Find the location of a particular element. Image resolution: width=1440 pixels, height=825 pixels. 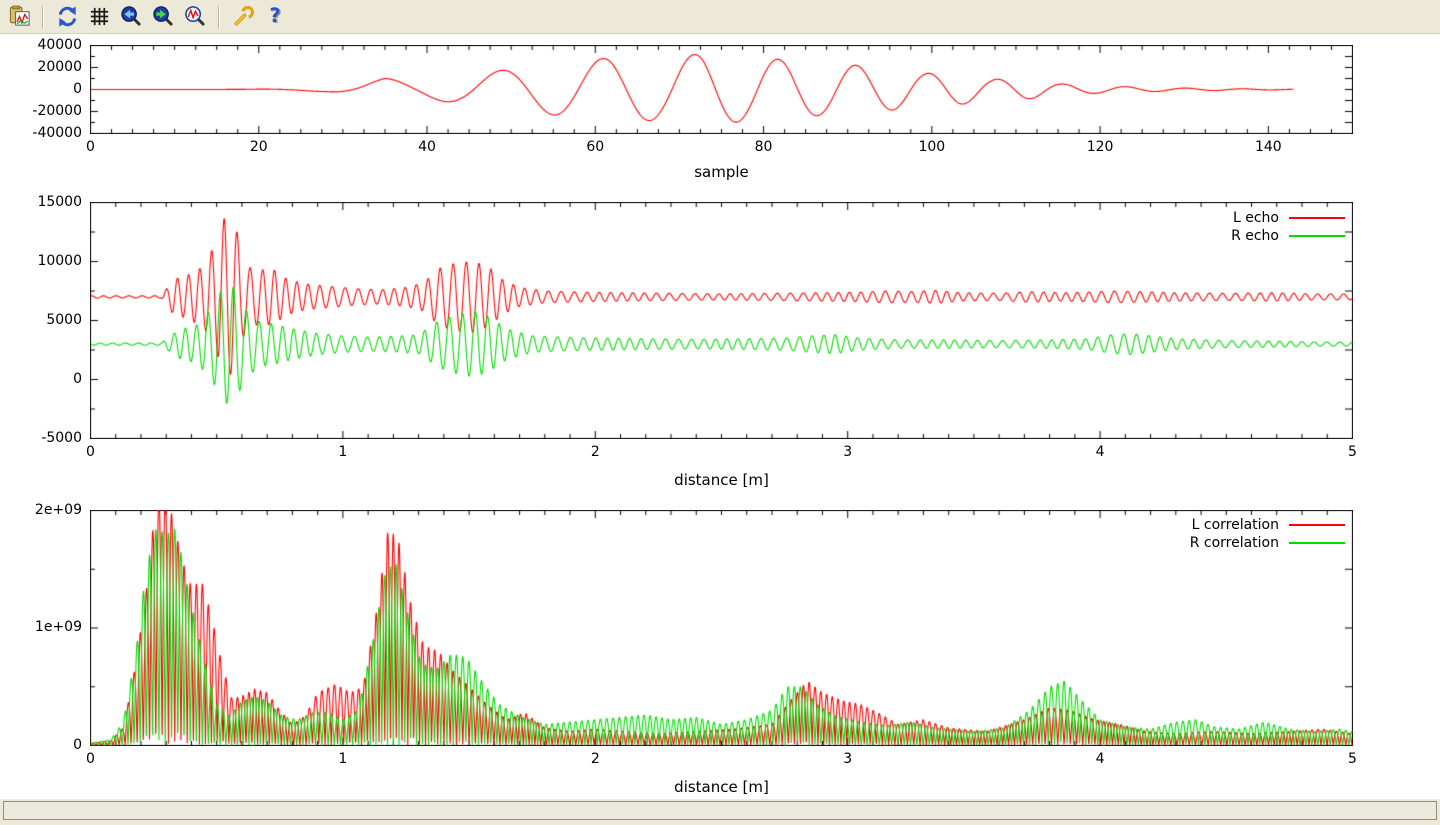

x-tick-label: 80 is located at coordinates (763, 147).